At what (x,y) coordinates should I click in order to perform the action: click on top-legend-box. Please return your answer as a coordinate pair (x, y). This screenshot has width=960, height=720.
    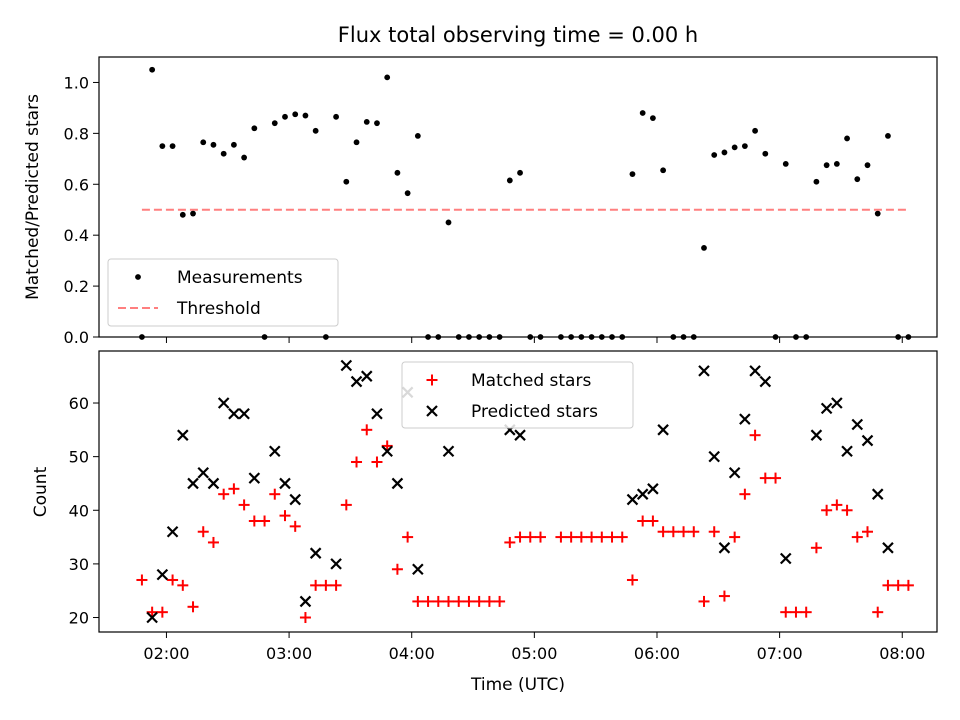
    Looking at the image, I should click on (223, 292).